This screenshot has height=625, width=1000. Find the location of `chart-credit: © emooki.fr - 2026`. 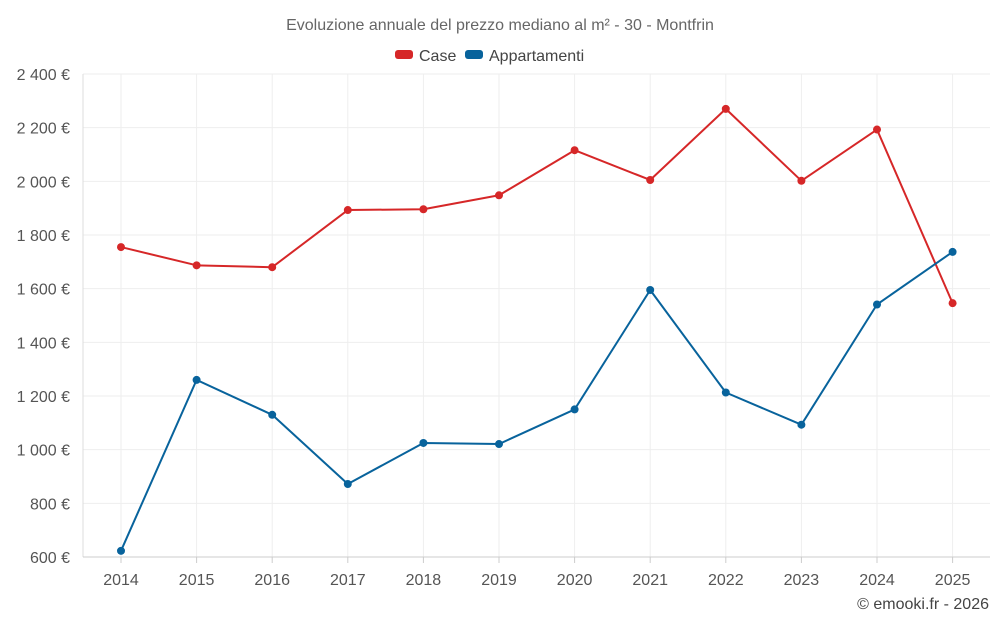

chart-credit: © emooki.fr - 2026 is located at coordinates (923, 604).